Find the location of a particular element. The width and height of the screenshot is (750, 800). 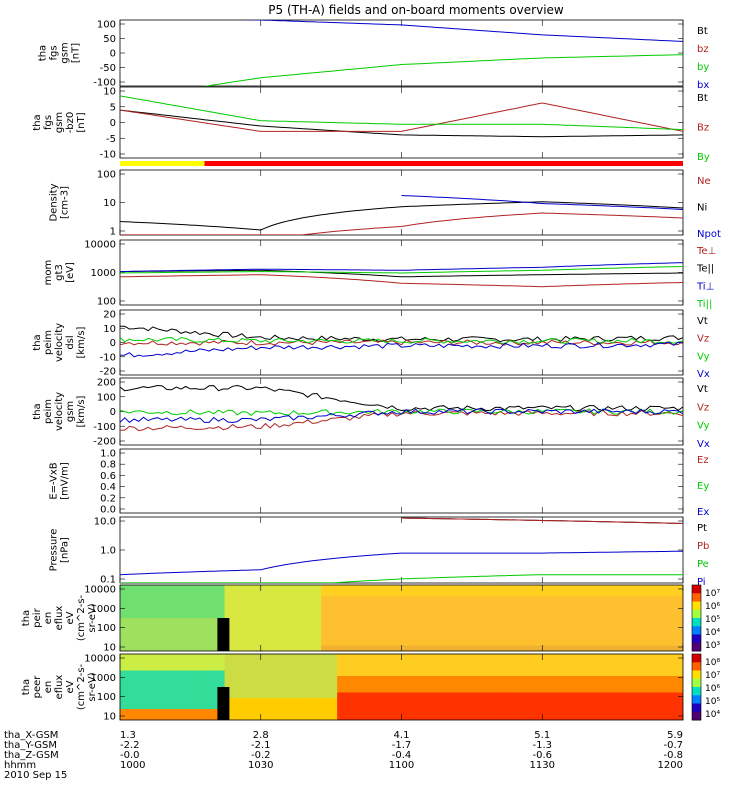

colorbar-tick-label: 10³ is located at coordinates (712, 646).